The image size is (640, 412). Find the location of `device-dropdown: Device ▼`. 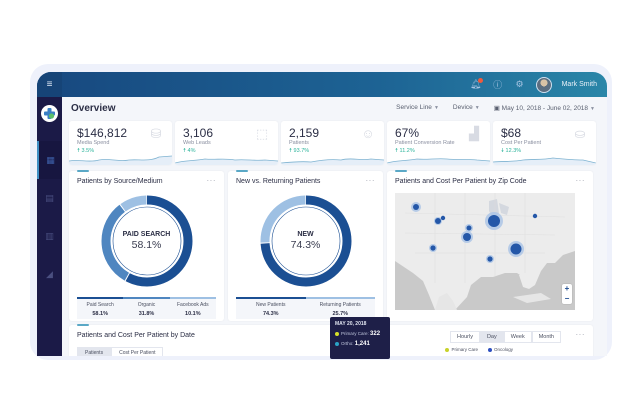

device-dropdown: Device ▼ is located at coordinates (466, 108).